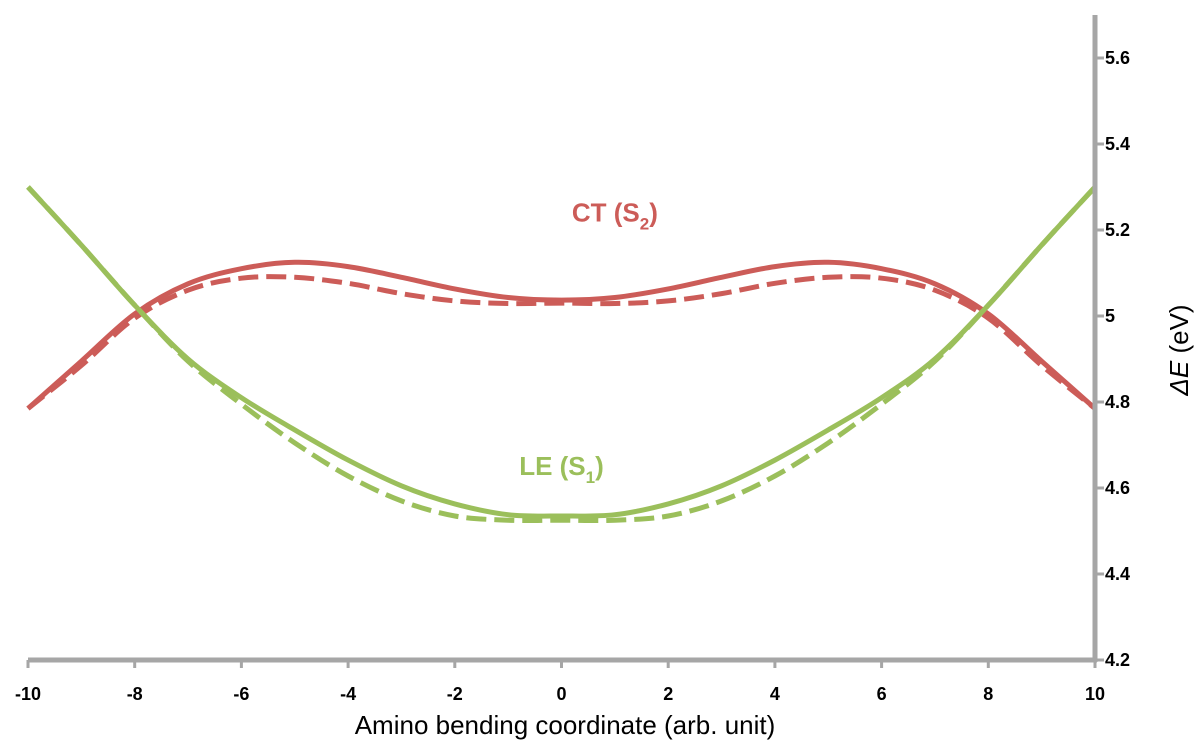 This screenshot has width=1197, height=744. What do you see at coordinates (988, 694) in the screenshot?
I see `x-tick-label: 8` at bounding box center [988, 694].